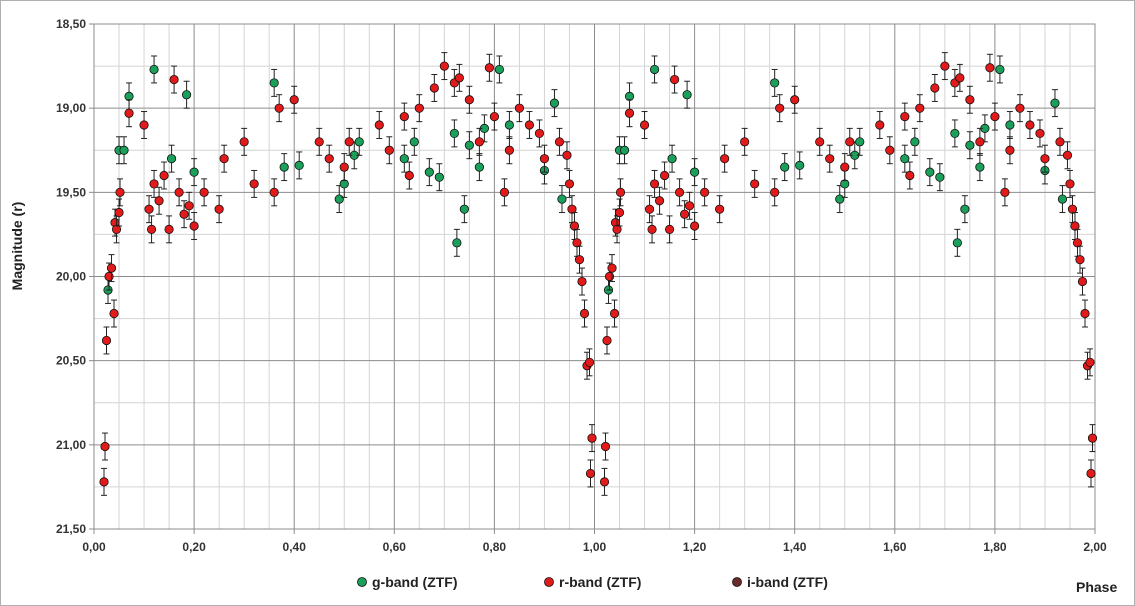 The width and height of the screenshot is (1135, 606). Describe the element at coordinates (787, 582) in the screenshot. I see `legend-label-i: i-band (ZTF)` at that location.